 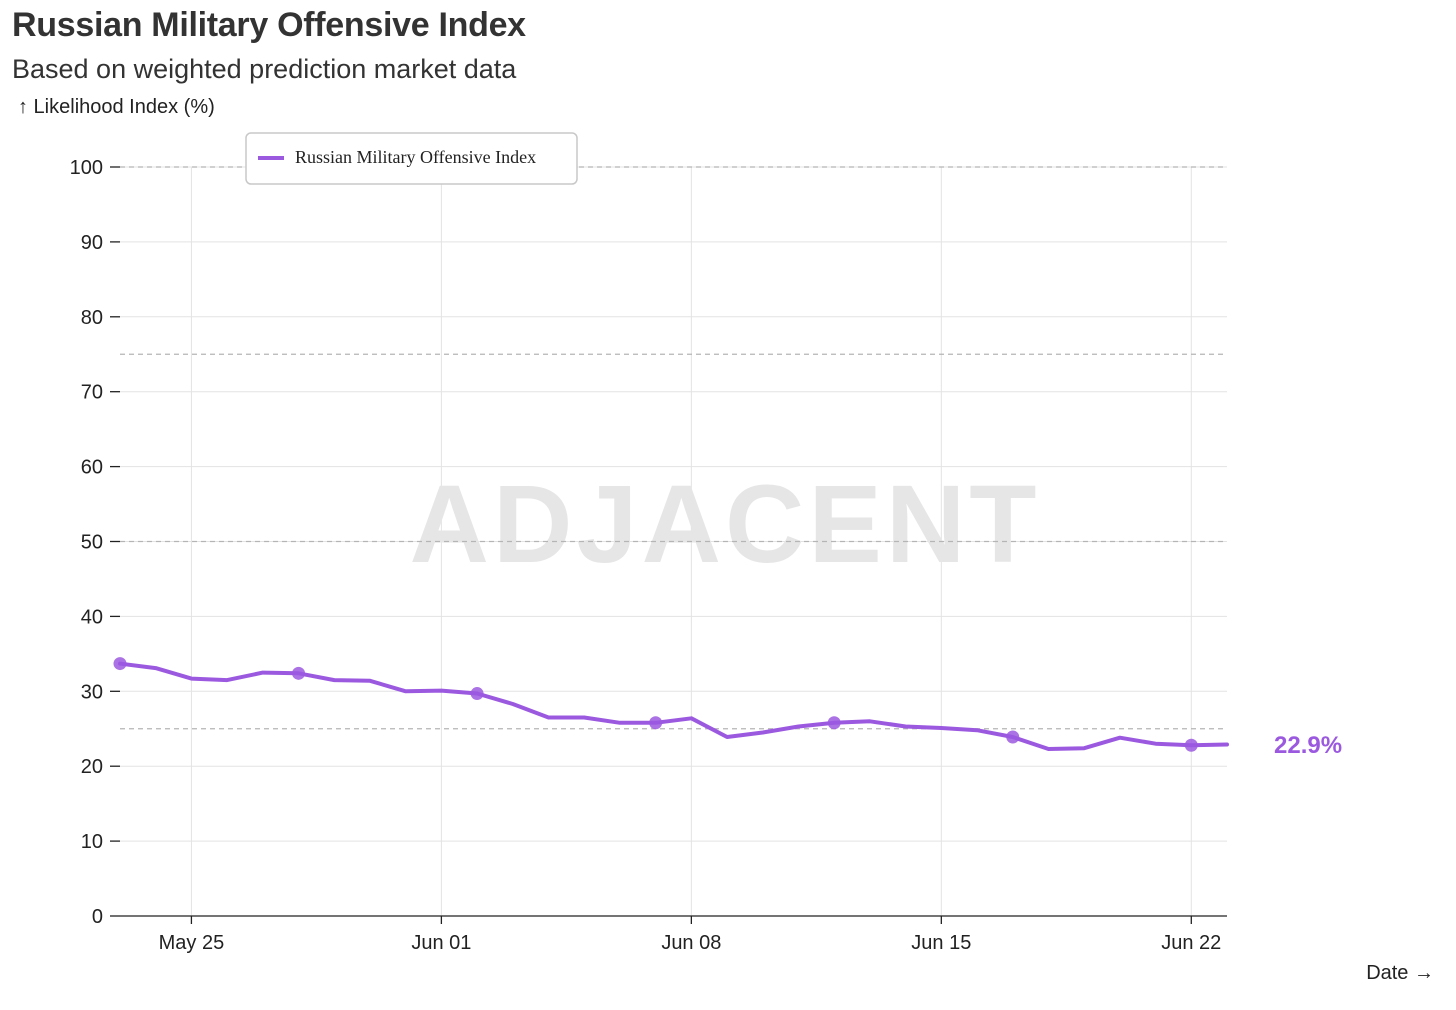 I want to click on x-tick-label: Jun 01, so click(x=441, y=943).